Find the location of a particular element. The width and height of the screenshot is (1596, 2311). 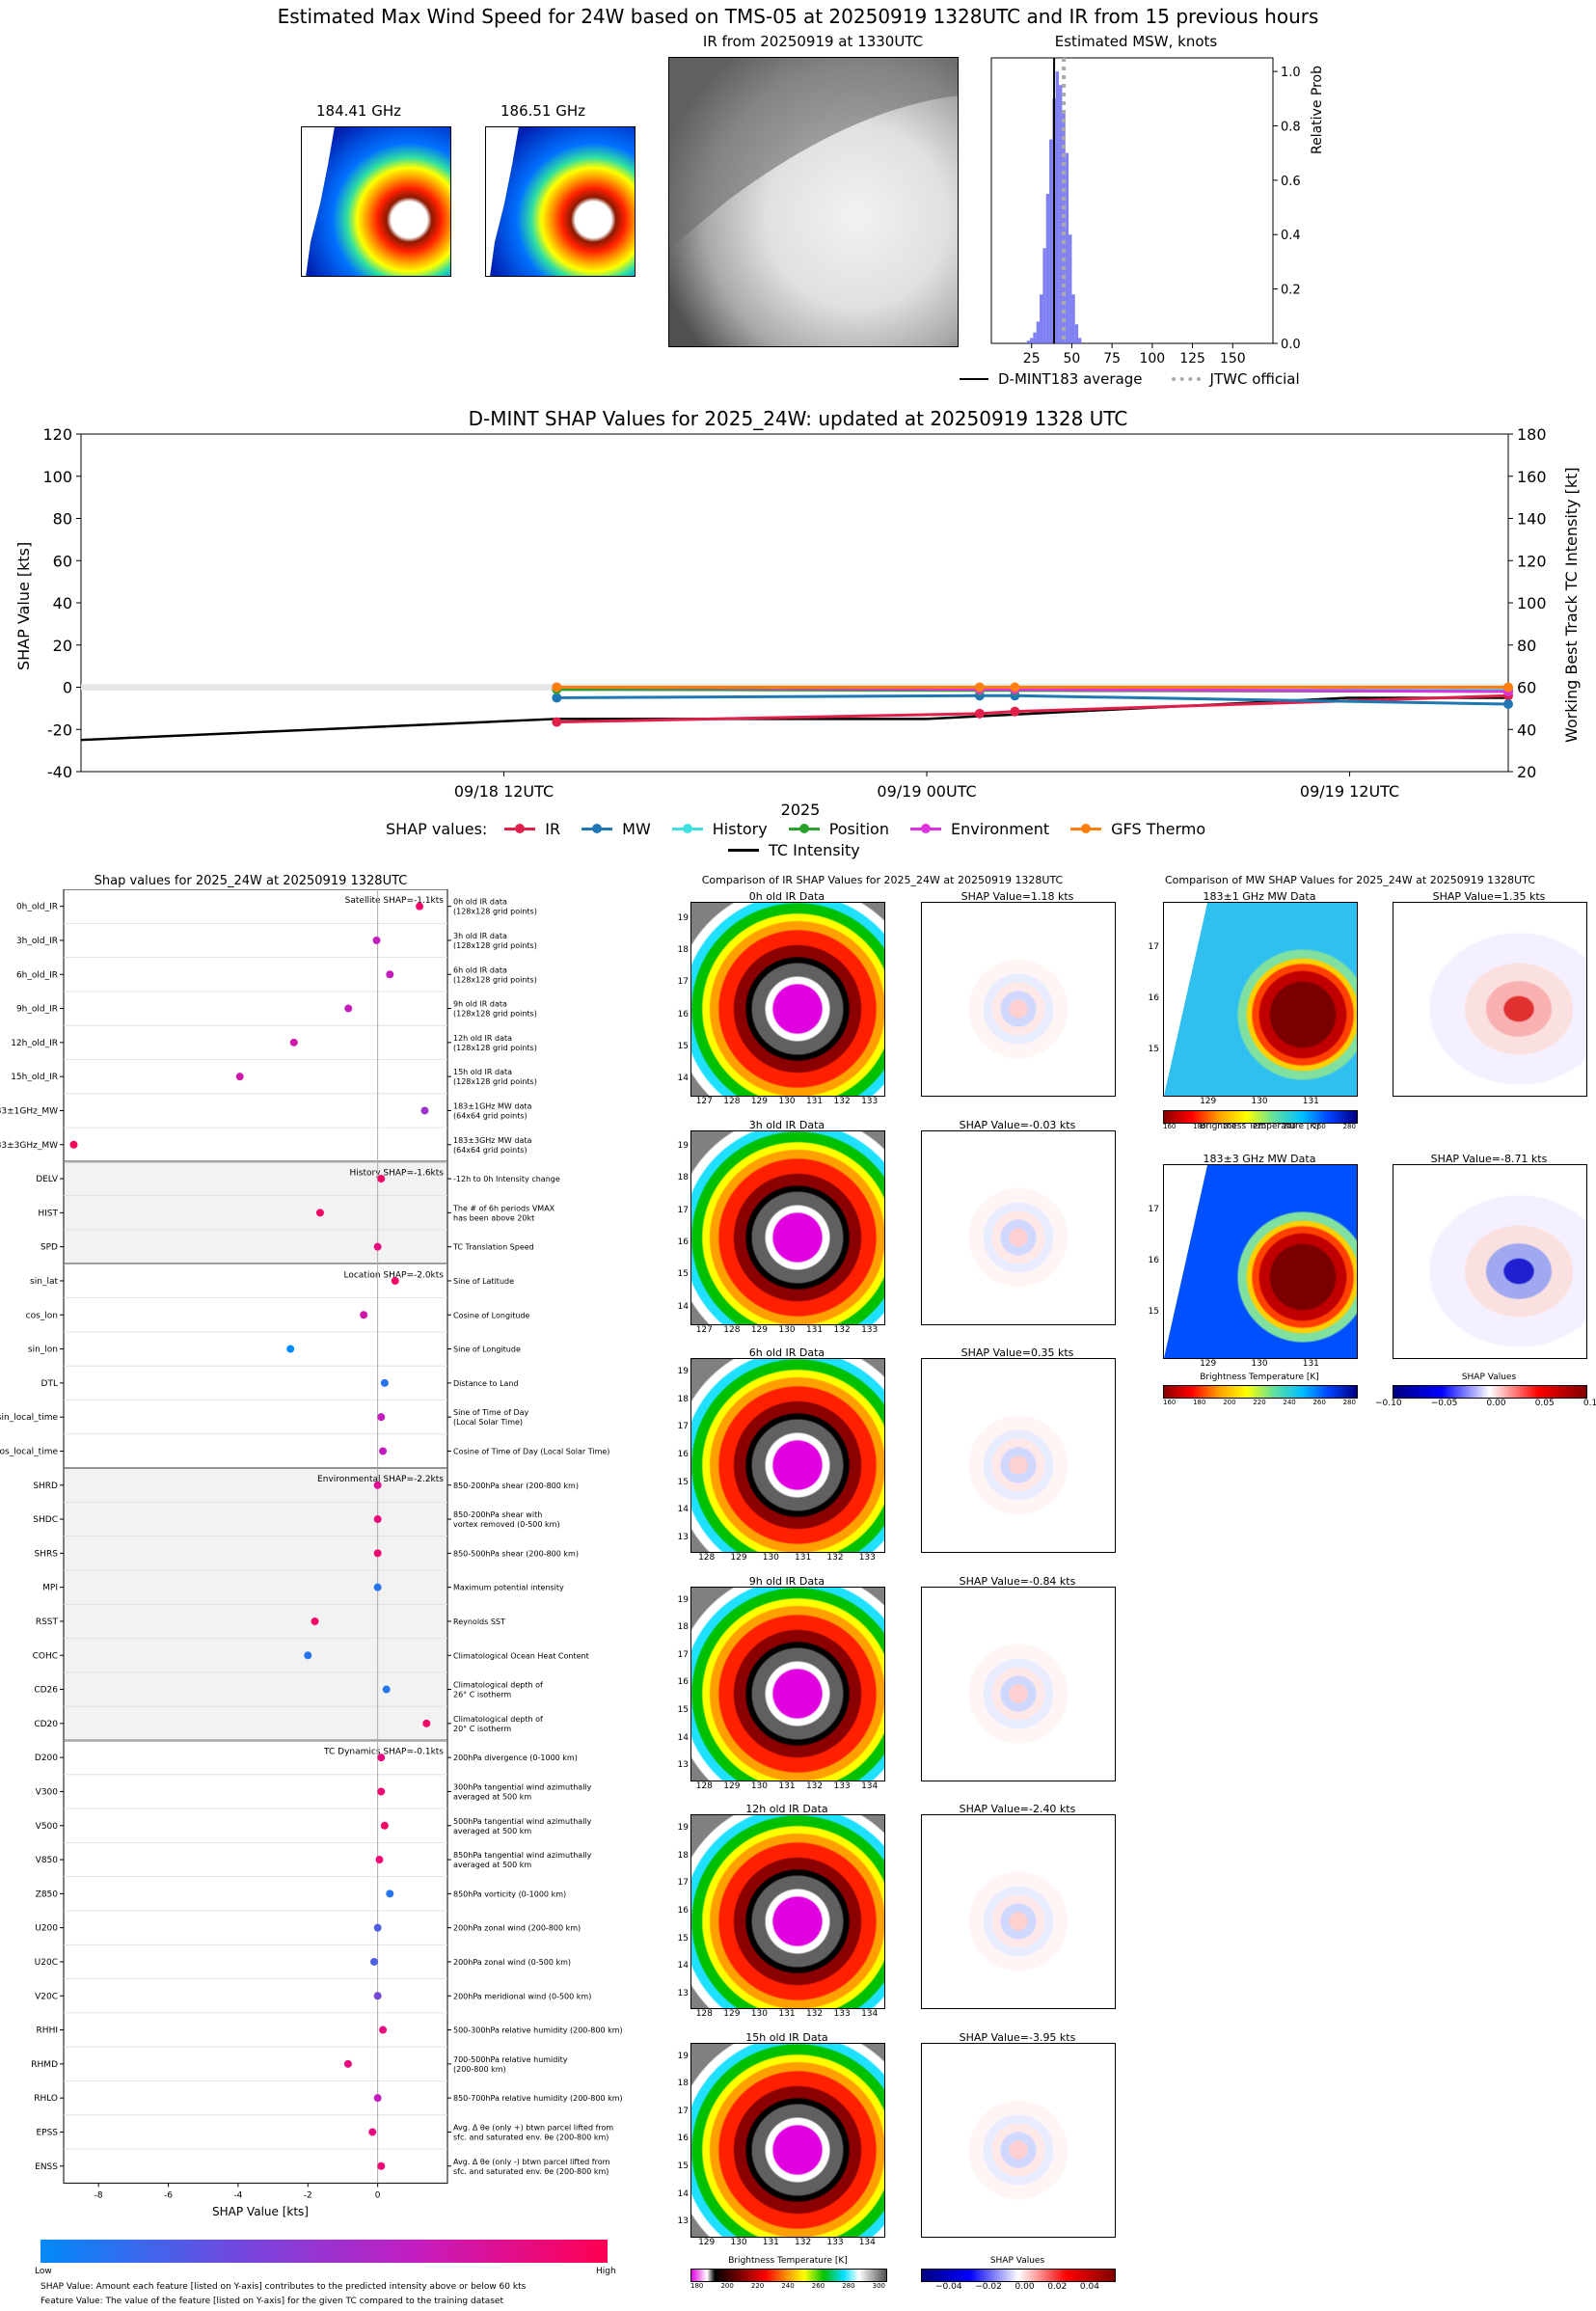

ir-cbar-tick: 260 is located at coordinates (818, 2286).